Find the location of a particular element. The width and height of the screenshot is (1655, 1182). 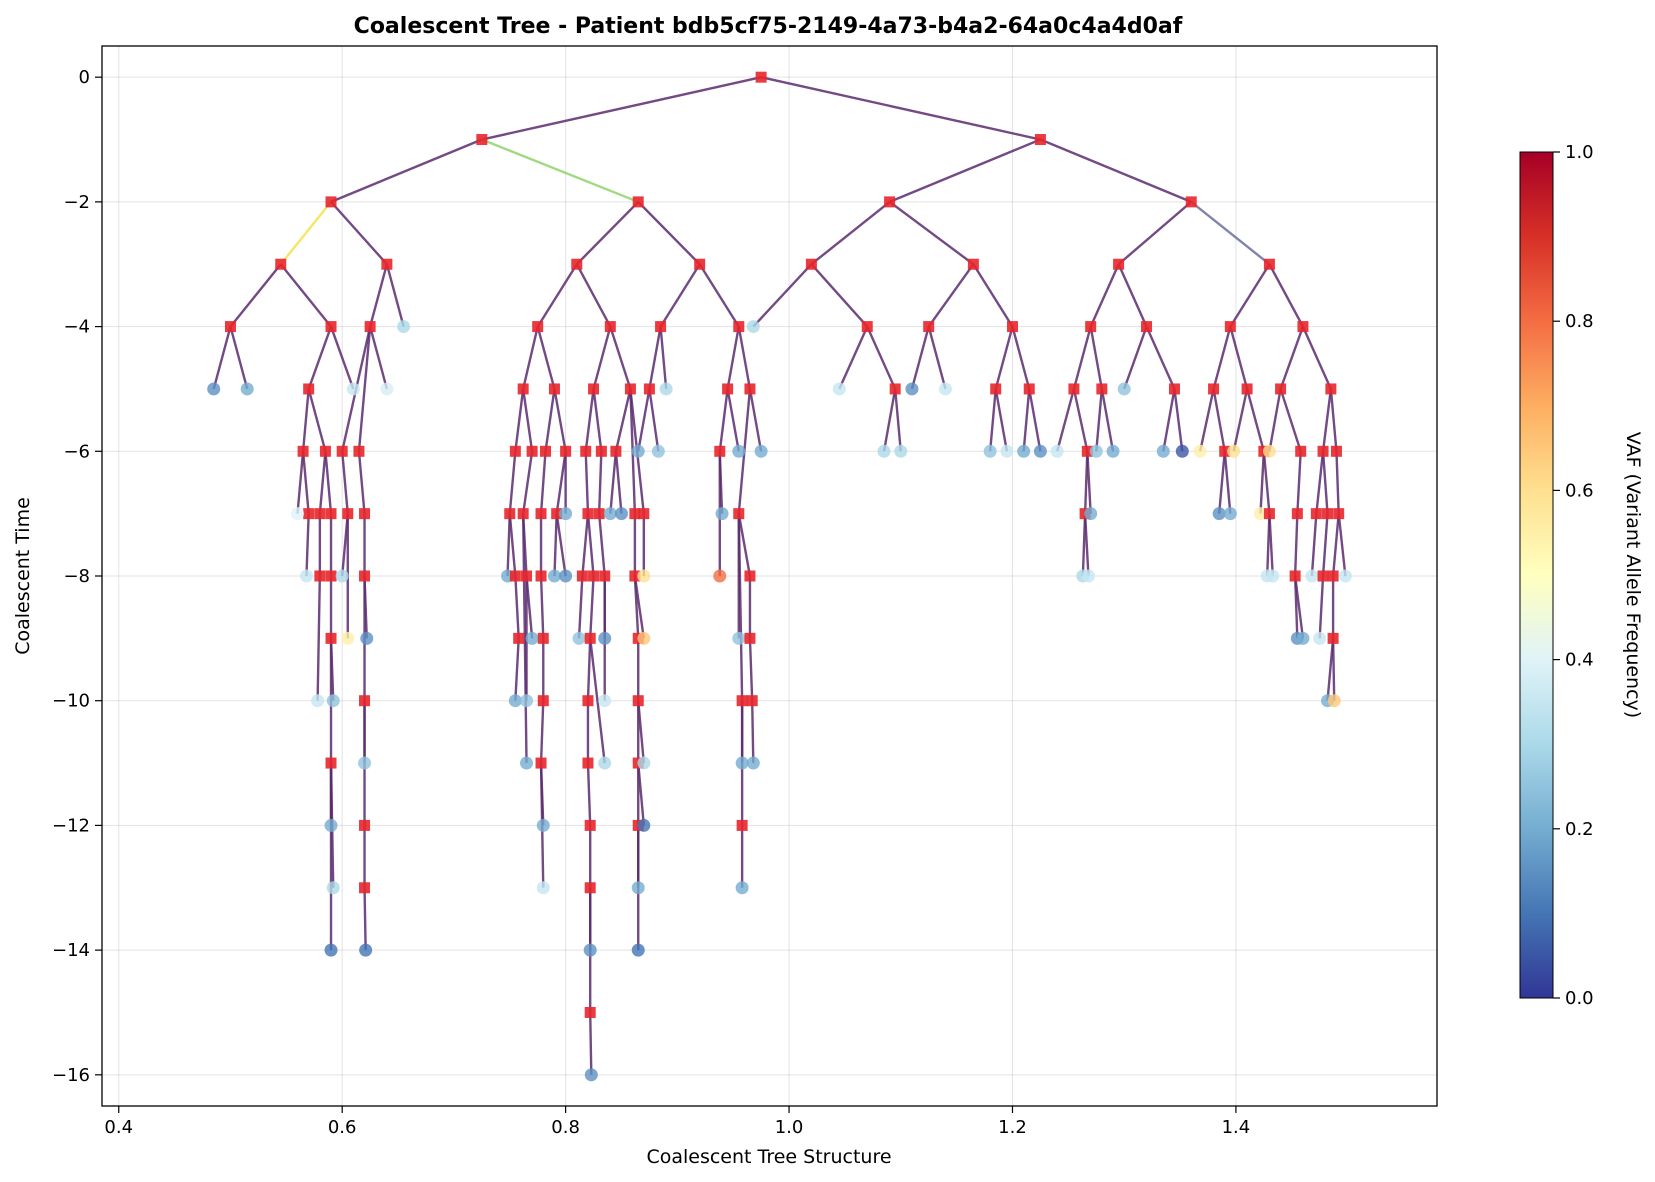

y-tick-label: −6 is located at coordinates (76, 451).